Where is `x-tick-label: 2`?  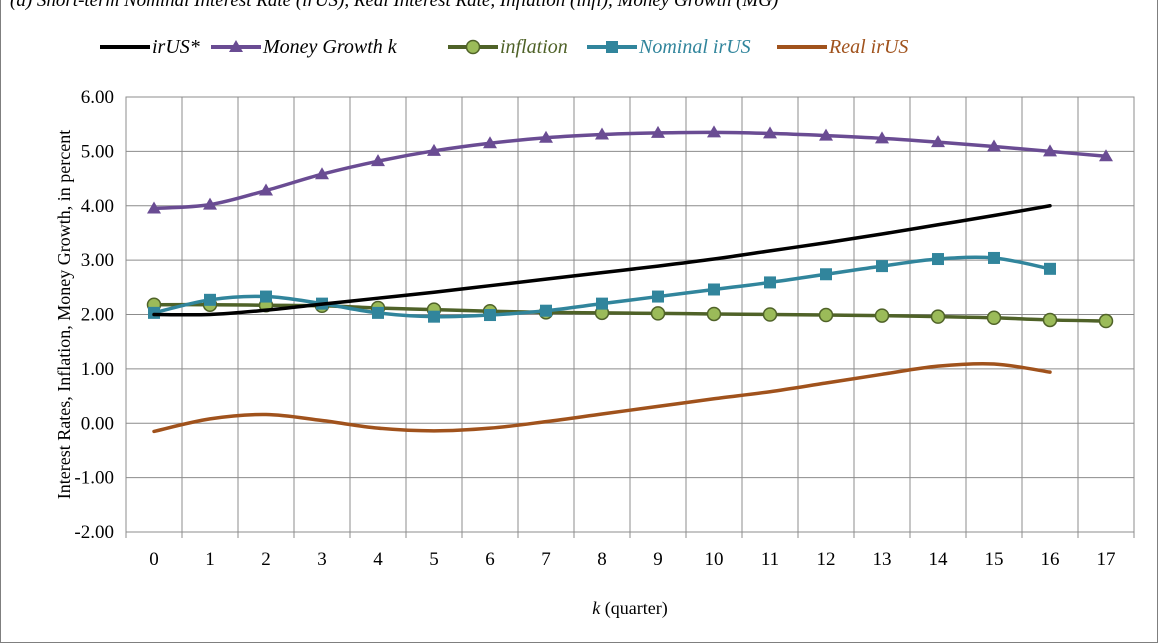
x-tick-label: 2 is located at coordinates (266, 559).